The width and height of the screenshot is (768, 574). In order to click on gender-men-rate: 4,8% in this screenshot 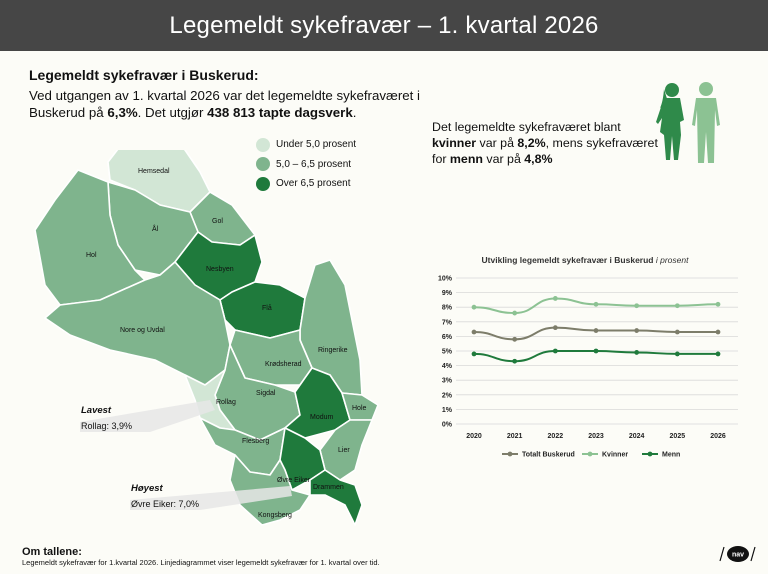, I will do `click(538, 159)`.